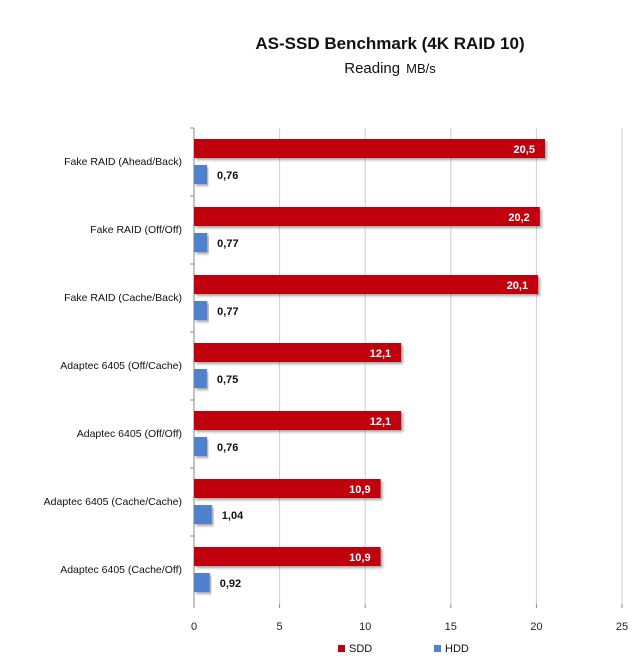  I want to click on x-tick-label-5: 5, so click(280, 627).